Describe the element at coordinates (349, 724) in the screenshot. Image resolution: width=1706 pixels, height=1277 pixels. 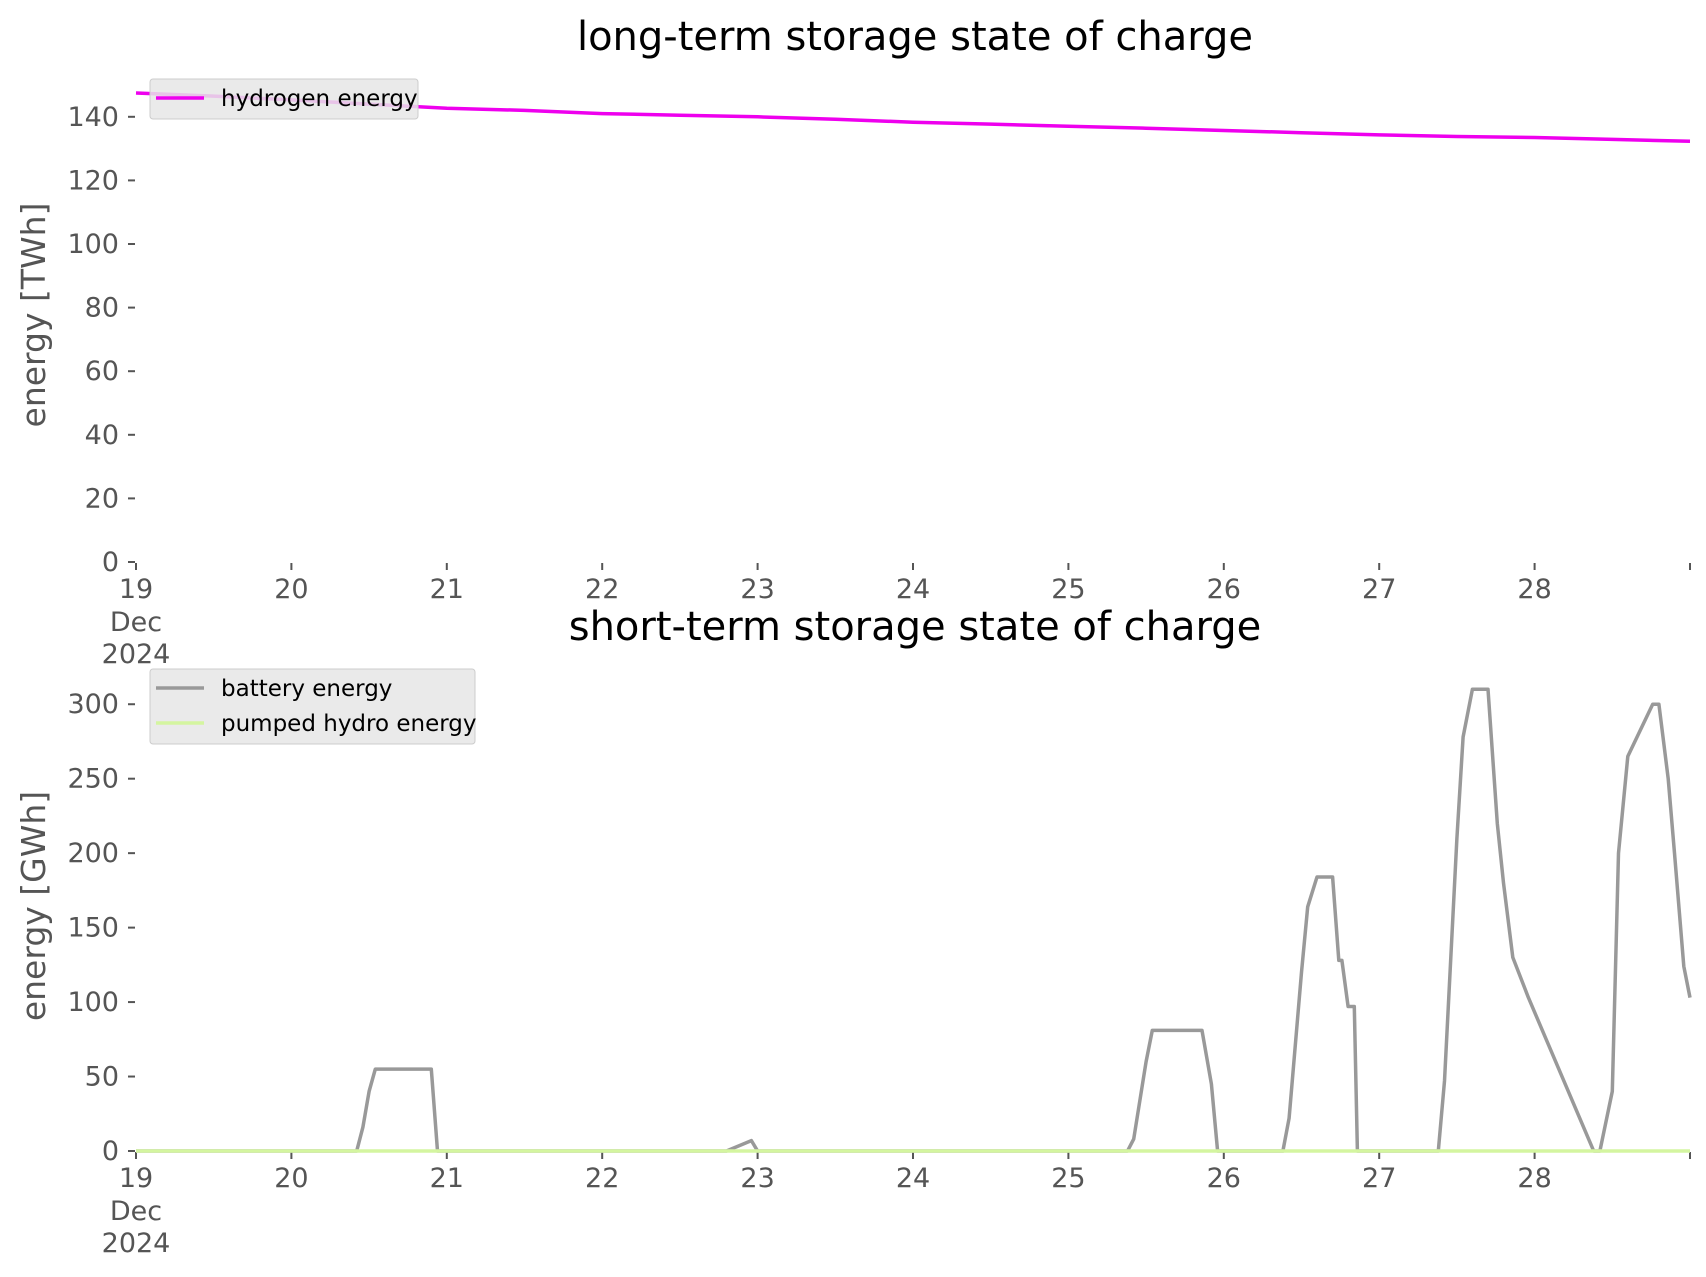
I see `legend-label: pumped hydro energy` at that location.